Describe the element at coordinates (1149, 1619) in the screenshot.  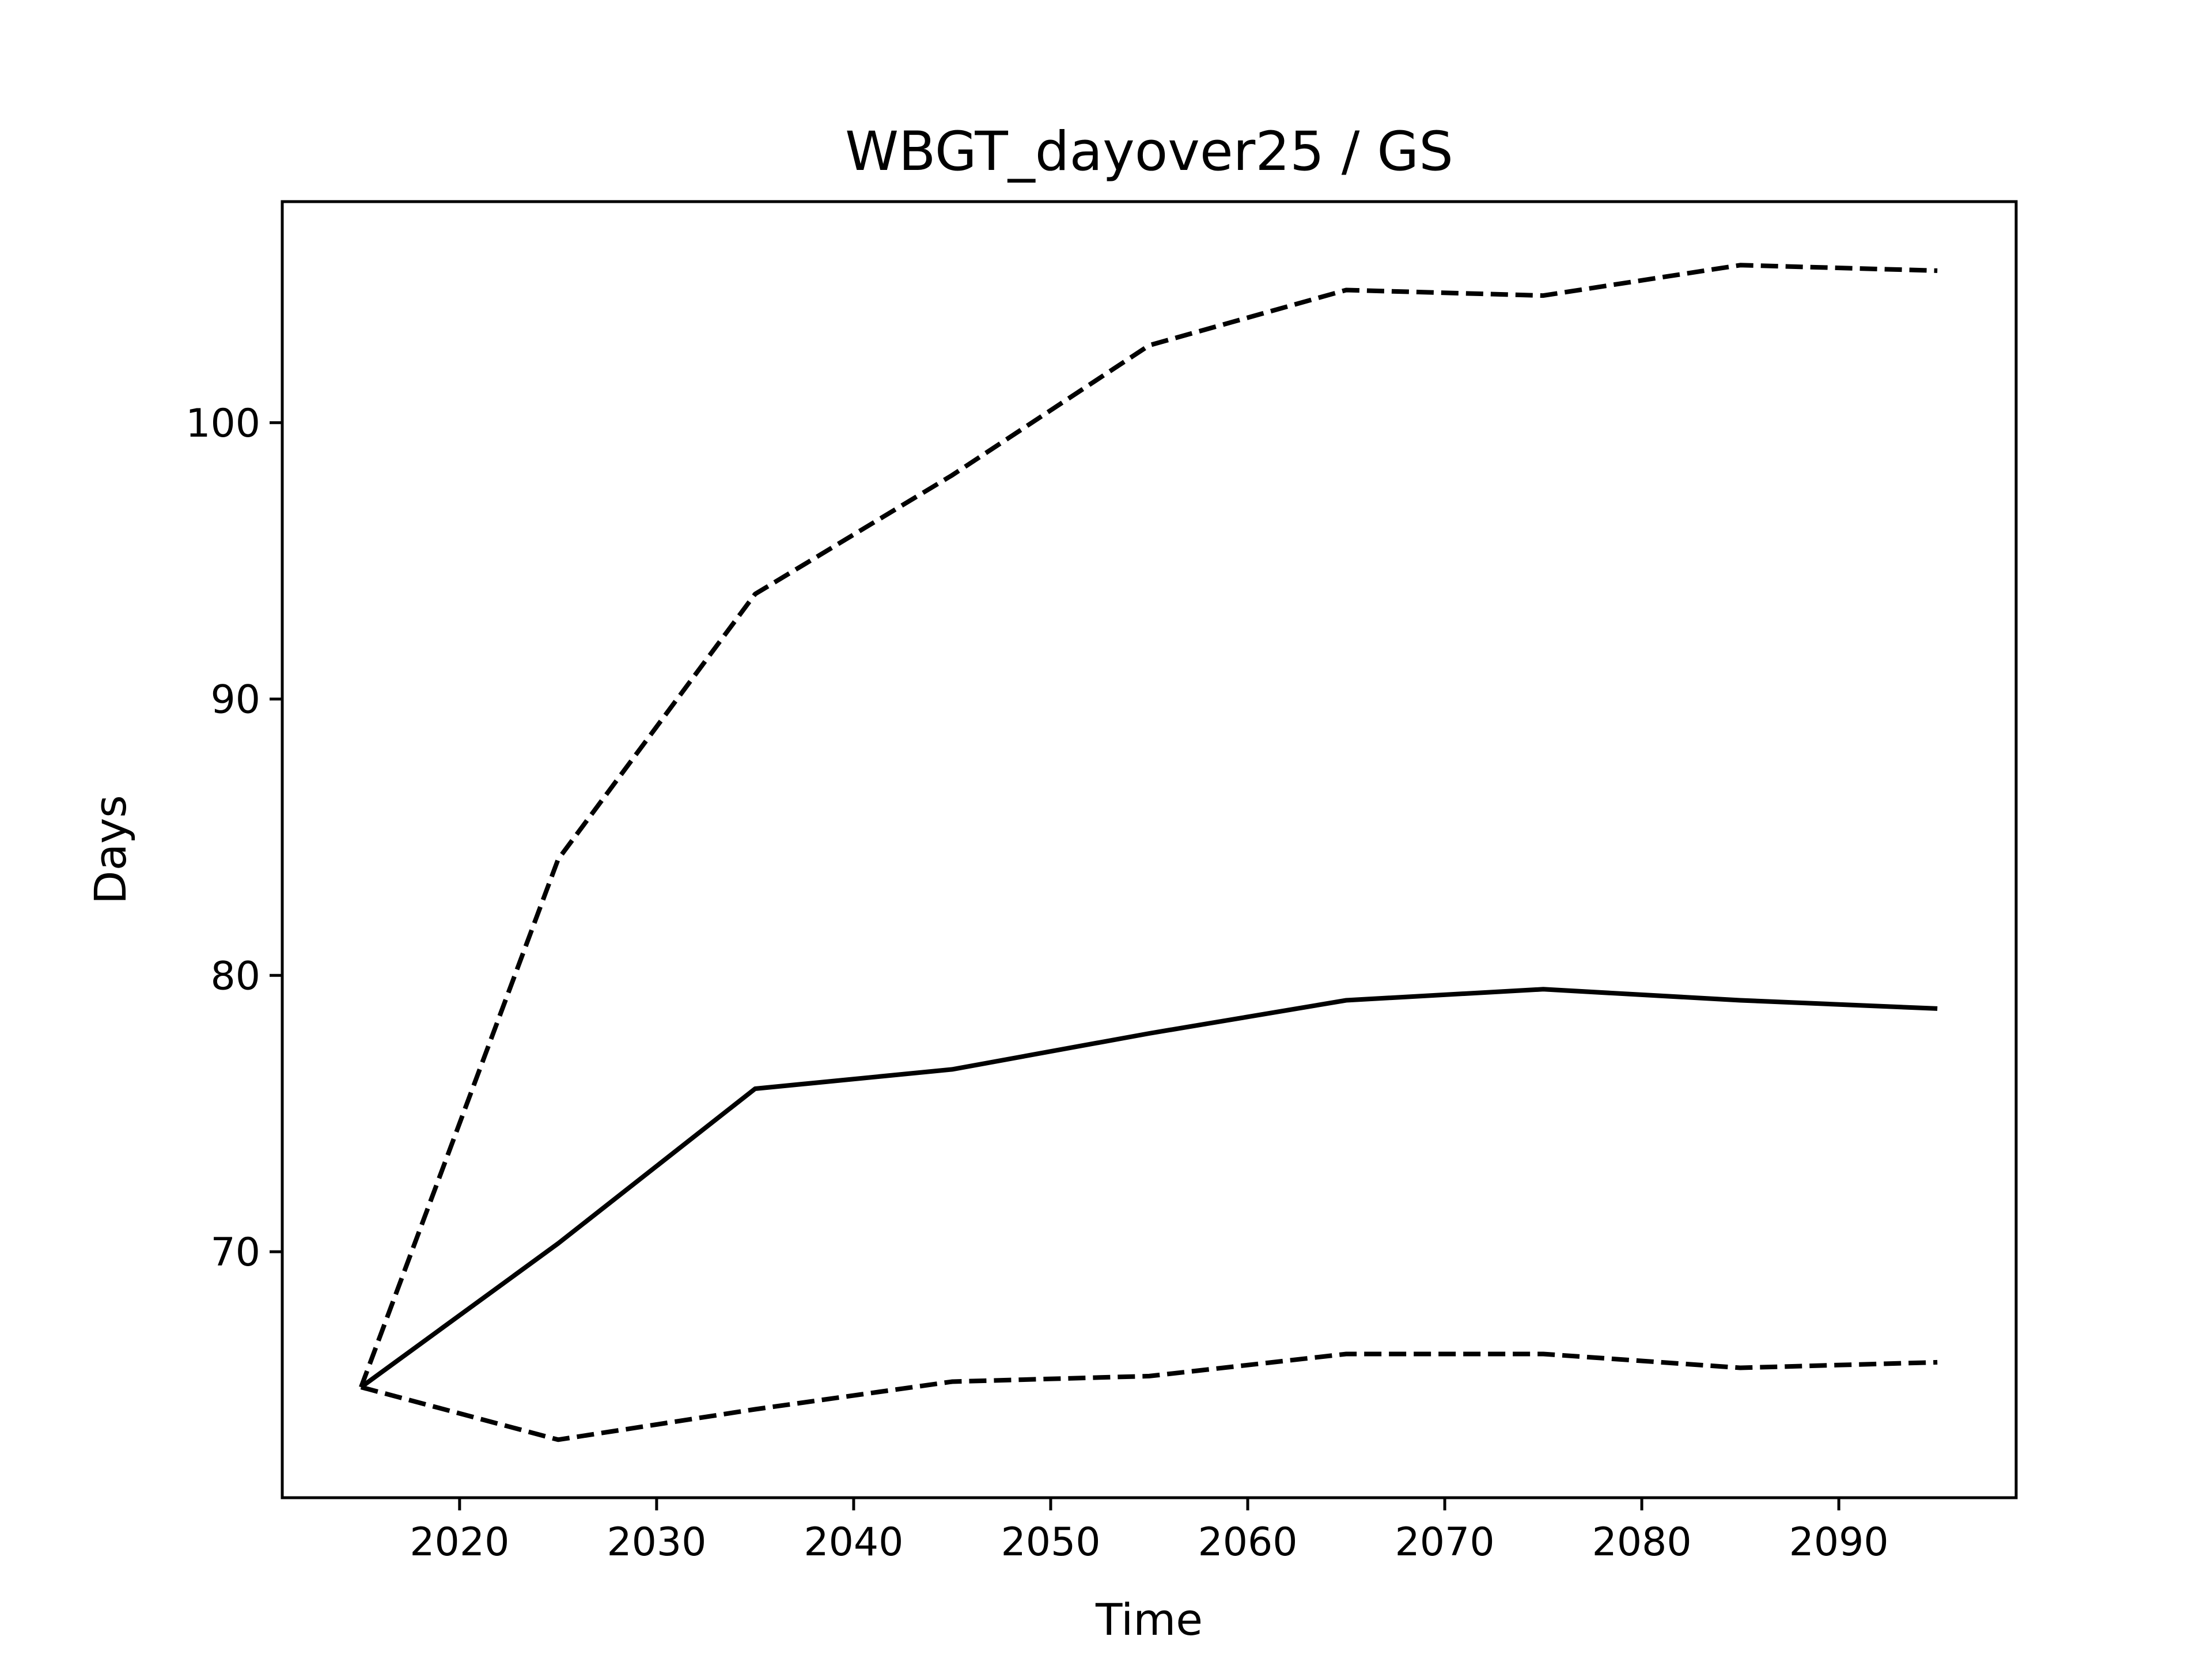
I see `x-axis-label: Time` at that location.